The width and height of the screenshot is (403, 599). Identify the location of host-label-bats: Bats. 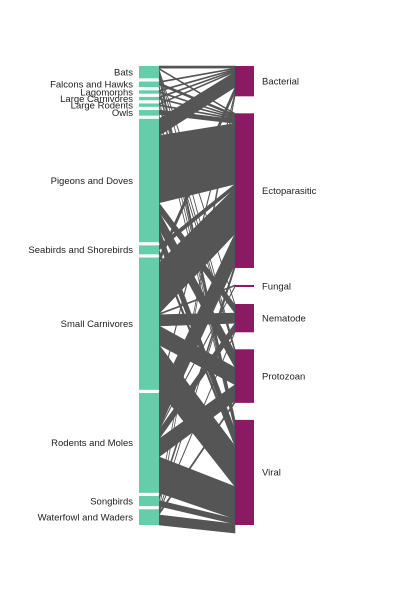
(123, 72).